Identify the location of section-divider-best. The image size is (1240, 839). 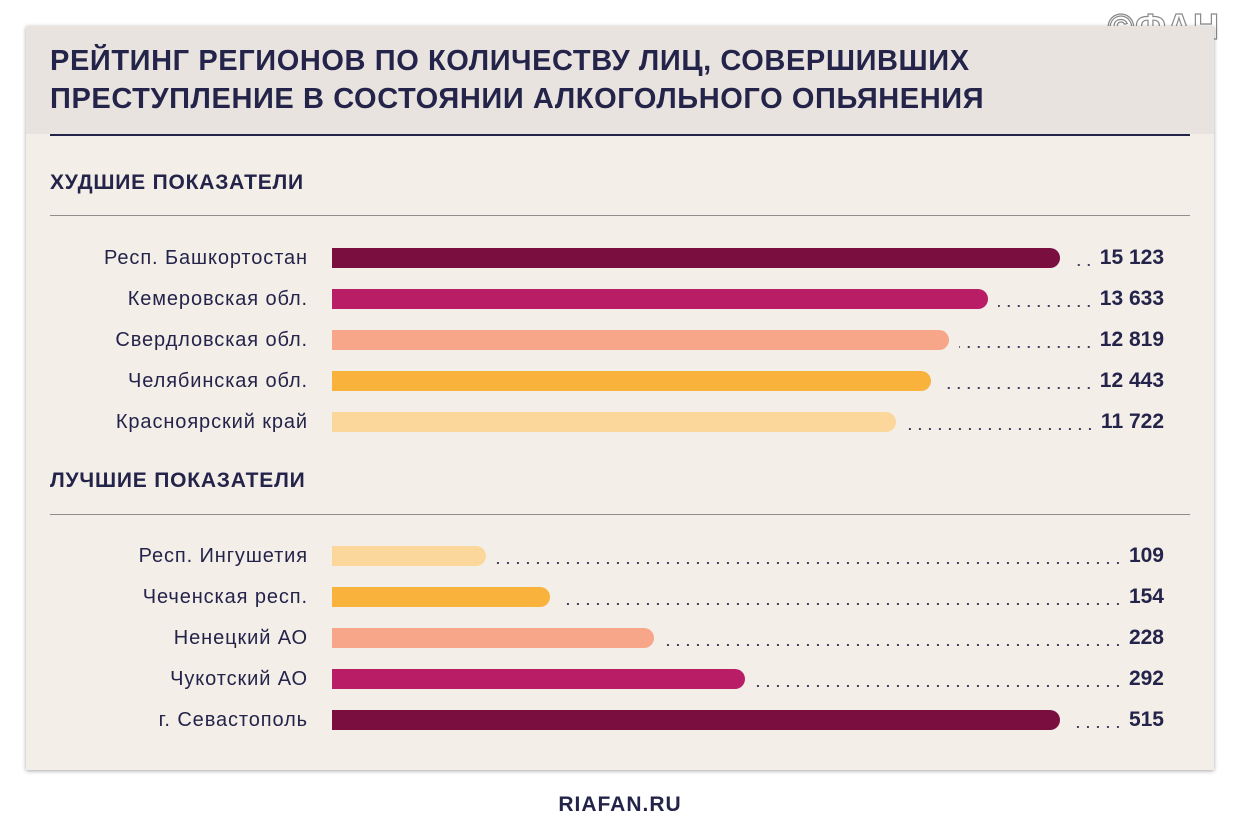
(620, 514).